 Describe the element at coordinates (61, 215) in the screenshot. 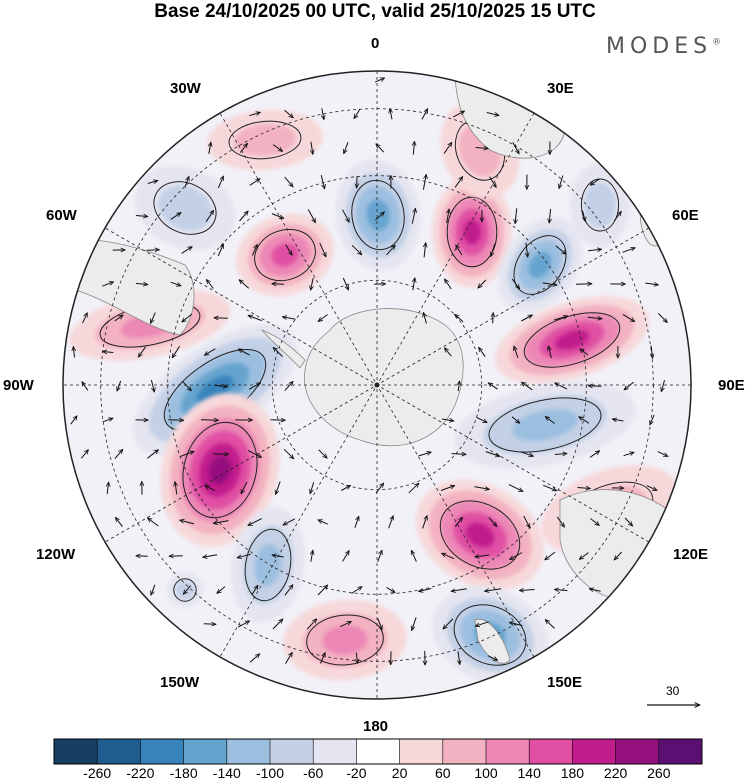

I see `lon-label-60w: 60W` at that location.